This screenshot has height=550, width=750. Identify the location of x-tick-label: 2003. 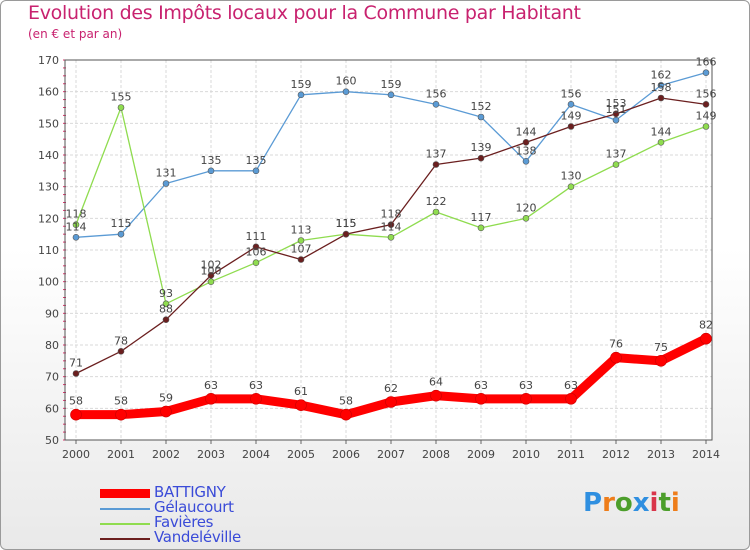
(211, 454).